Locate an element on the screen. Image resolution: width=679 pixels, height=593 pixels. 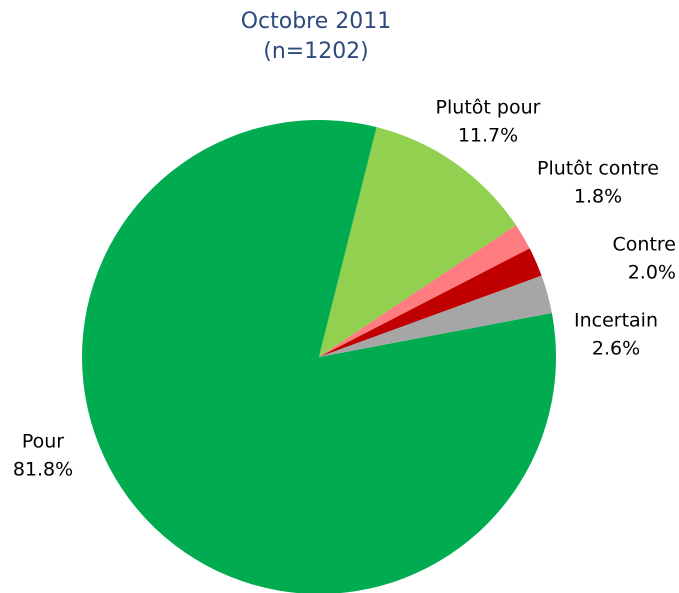
slice-value-label: 81.8% is located at coordinates (43, 470).